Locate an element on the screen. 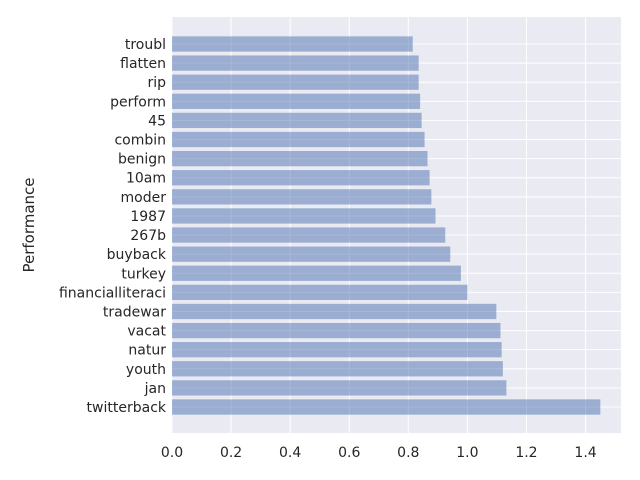  y-tick-label: 10am is located at coordinates (146, 179).